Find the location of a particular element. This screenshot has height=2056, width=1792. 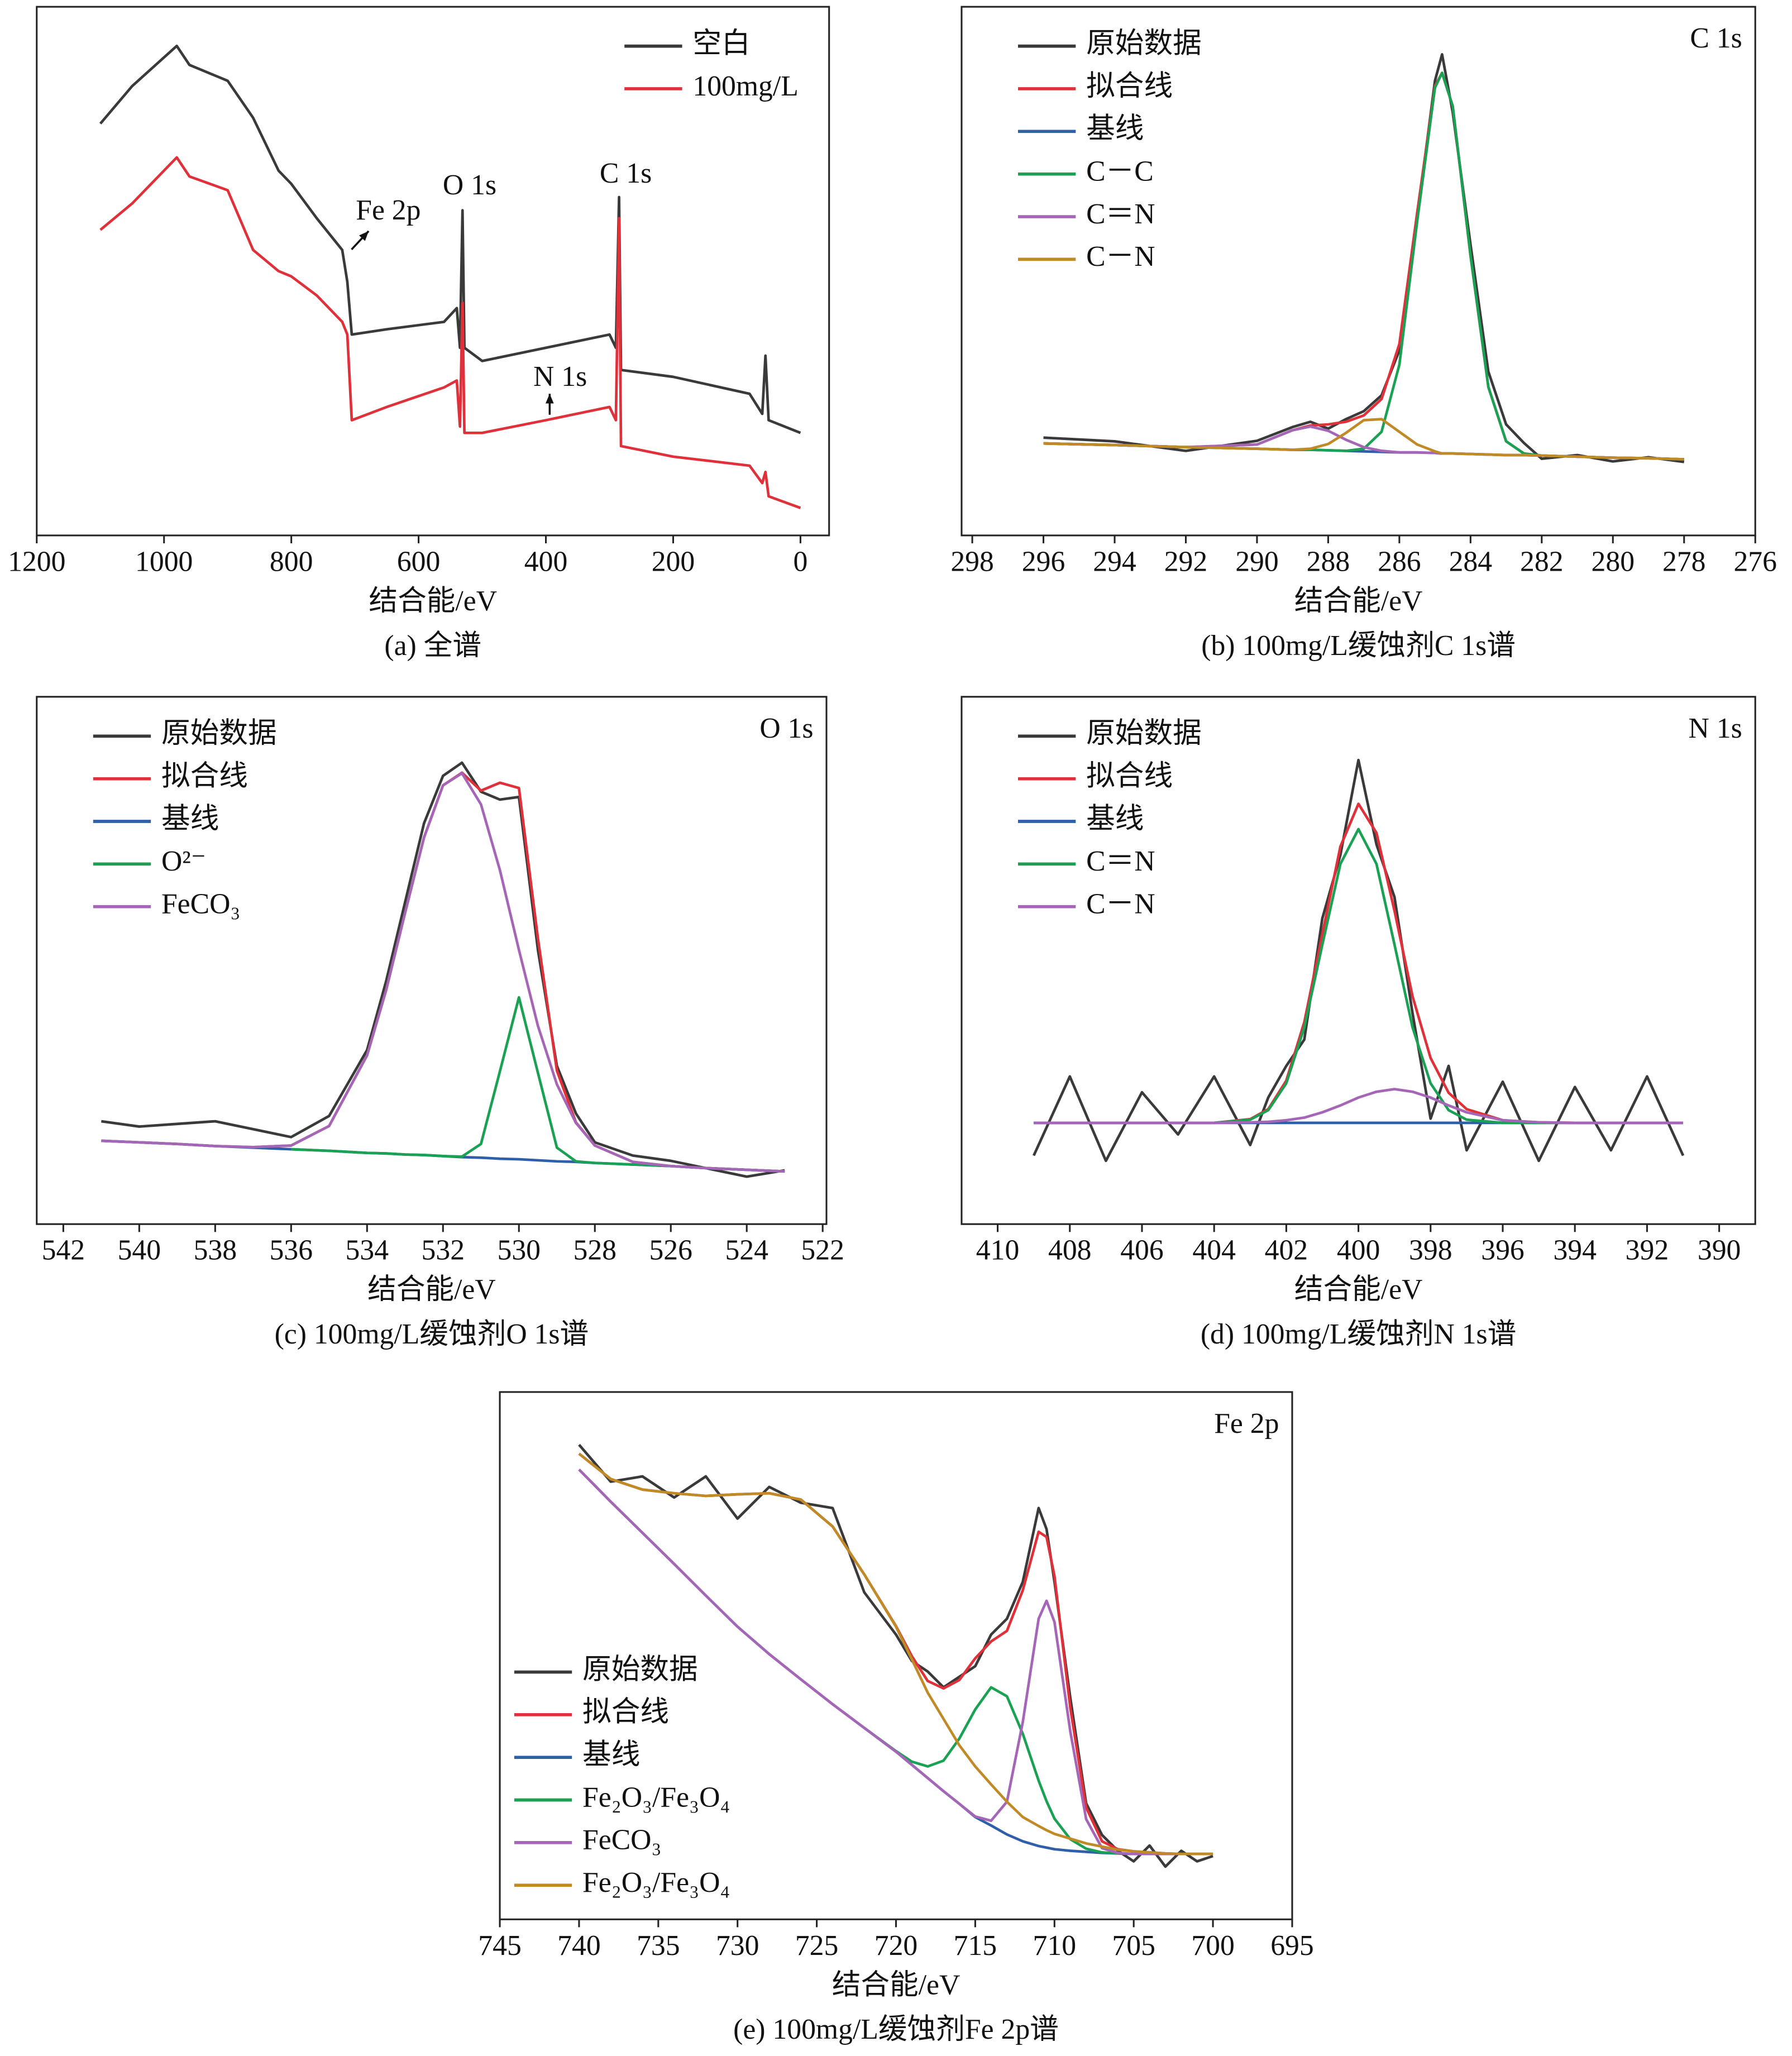

x-tick-label: 534 is located at coordinates (367, 1251).